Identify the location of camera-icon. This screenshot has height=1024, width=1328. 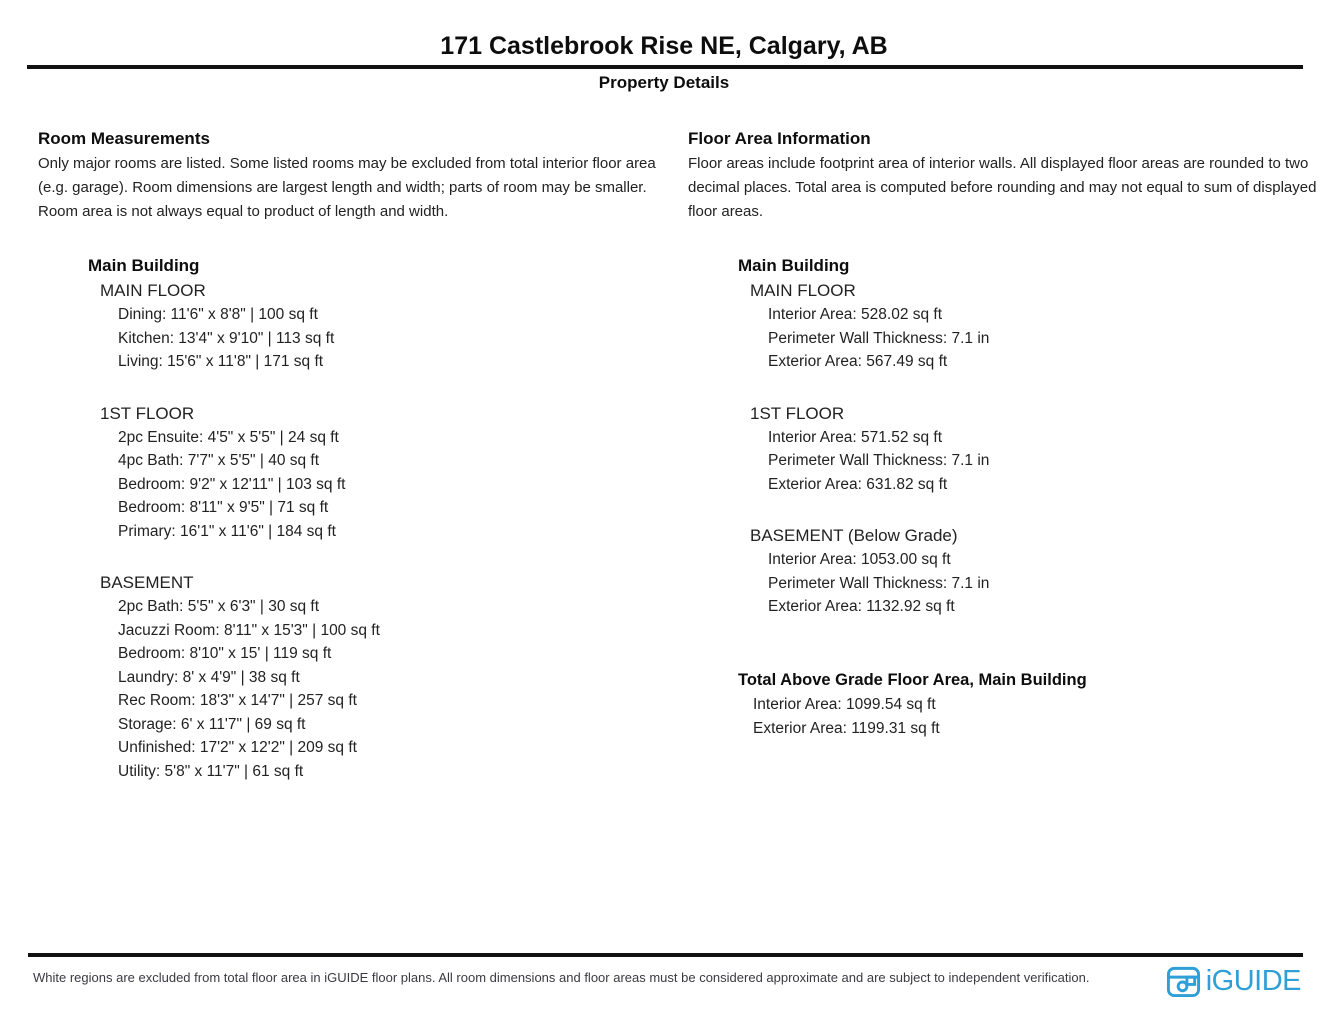
(1183, 982).